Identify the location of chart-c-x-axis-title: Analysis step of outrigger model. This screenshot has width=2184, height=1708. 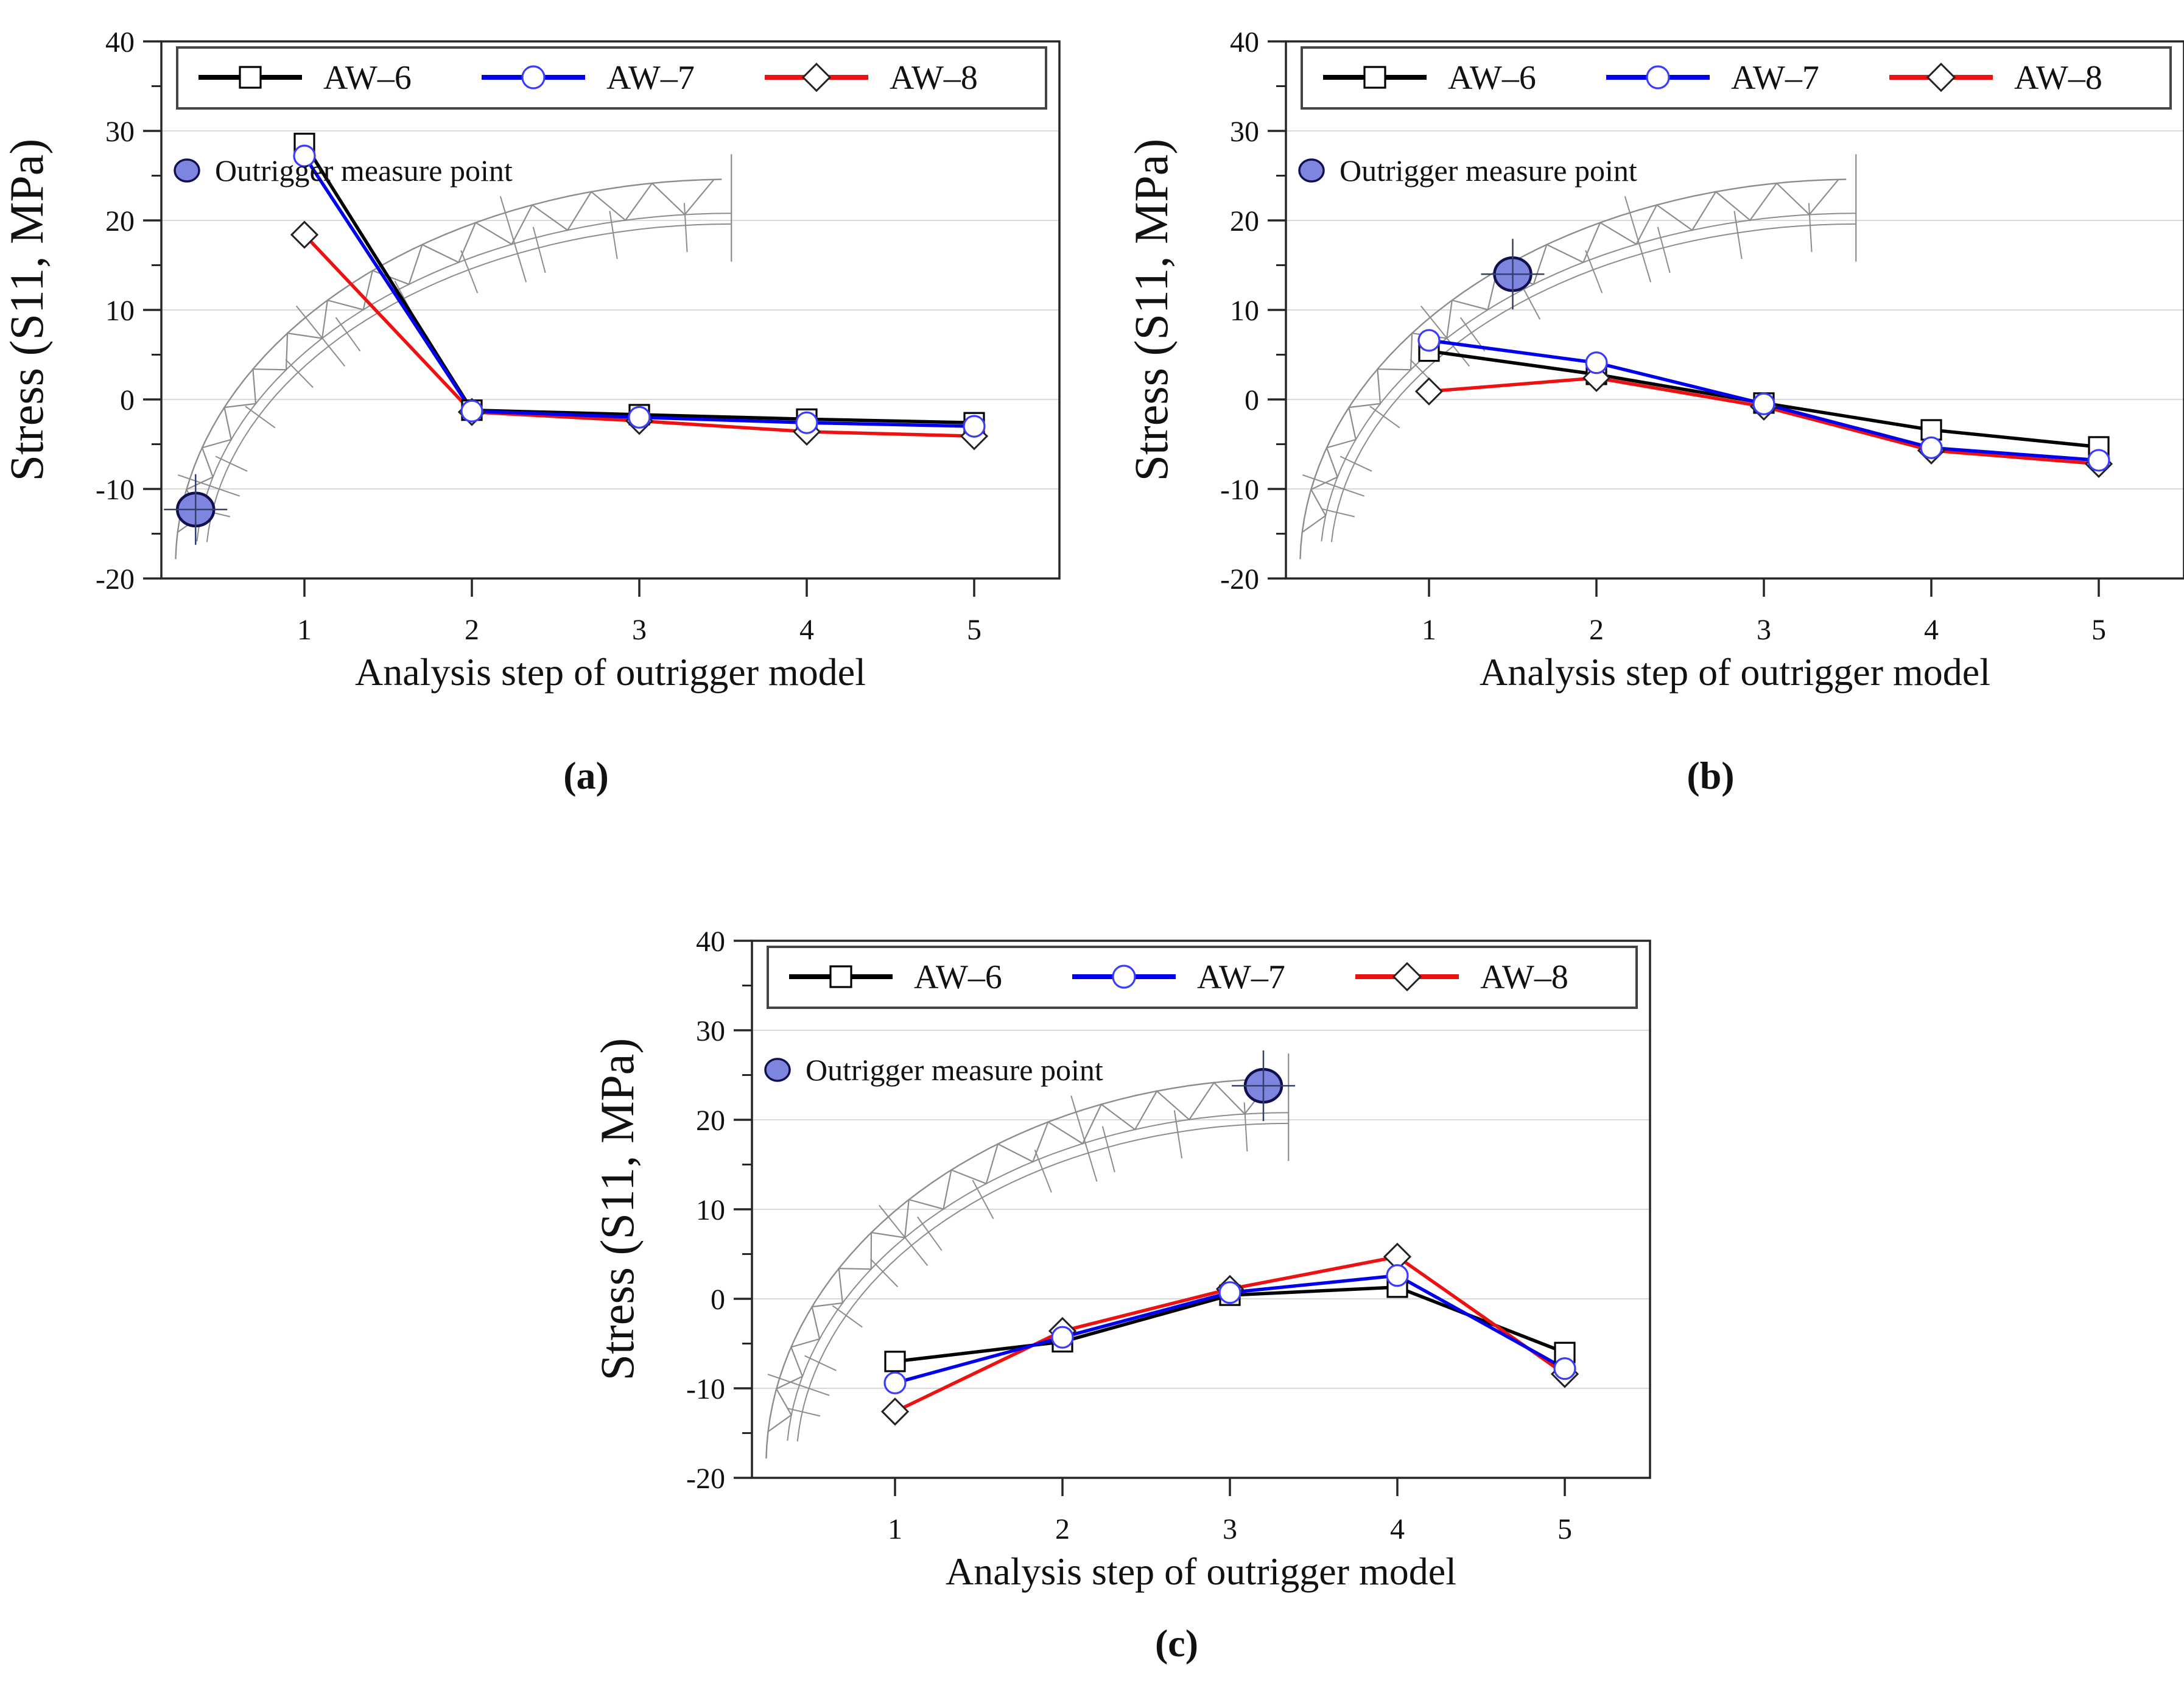
(1201, 1572).